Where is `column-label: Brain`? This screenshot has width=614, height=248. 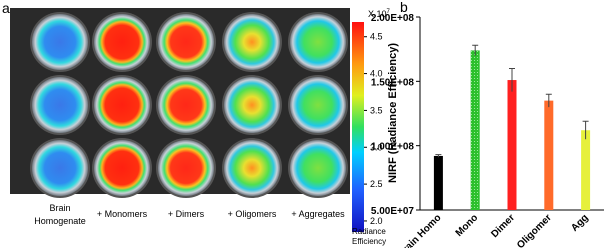 column-label: Brain is located at coordinates (59, 208).